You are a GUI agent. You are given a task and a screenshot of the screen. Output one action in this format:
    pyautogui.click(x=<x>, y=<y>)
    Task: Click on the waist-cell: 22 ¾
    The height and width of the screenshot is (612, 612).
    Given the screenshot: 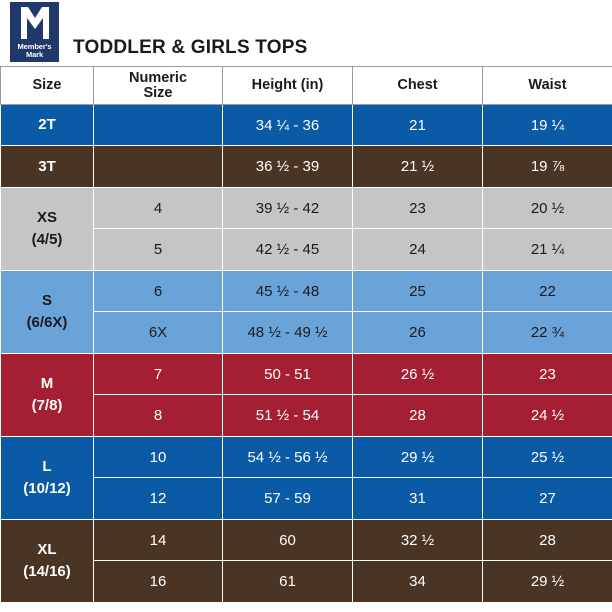 What is the action you would take?
    pyautogui.click(x=547, y=332)
    